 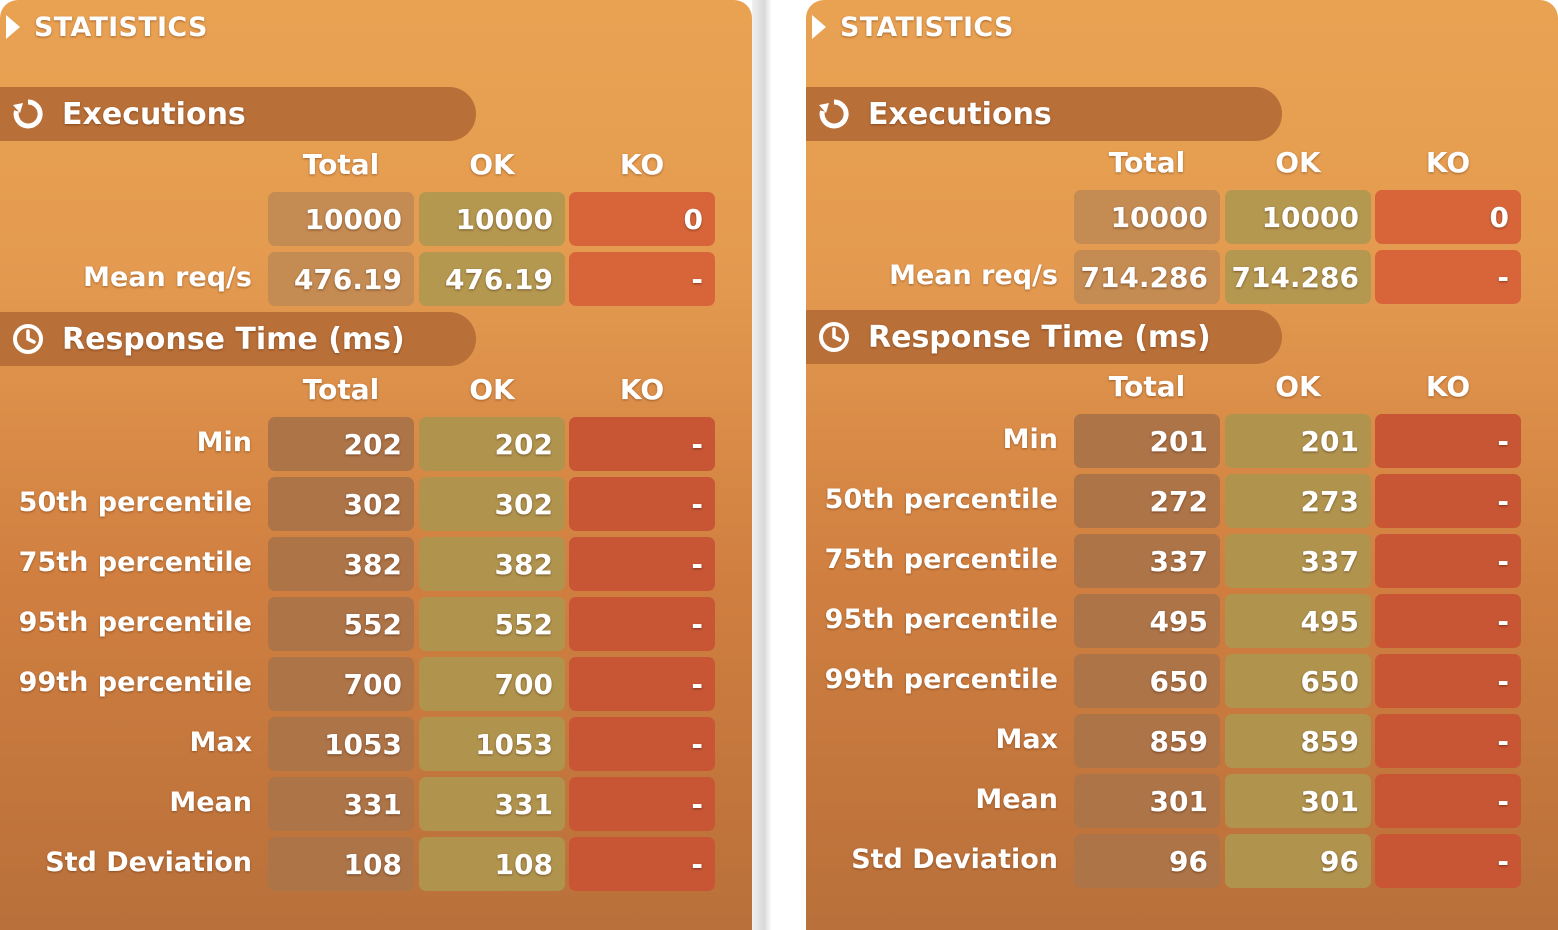 What do you see at coordinates (1298, 861) in the screenshot?
I see `ok-cell: 96` at bounding box center [1298, 861].